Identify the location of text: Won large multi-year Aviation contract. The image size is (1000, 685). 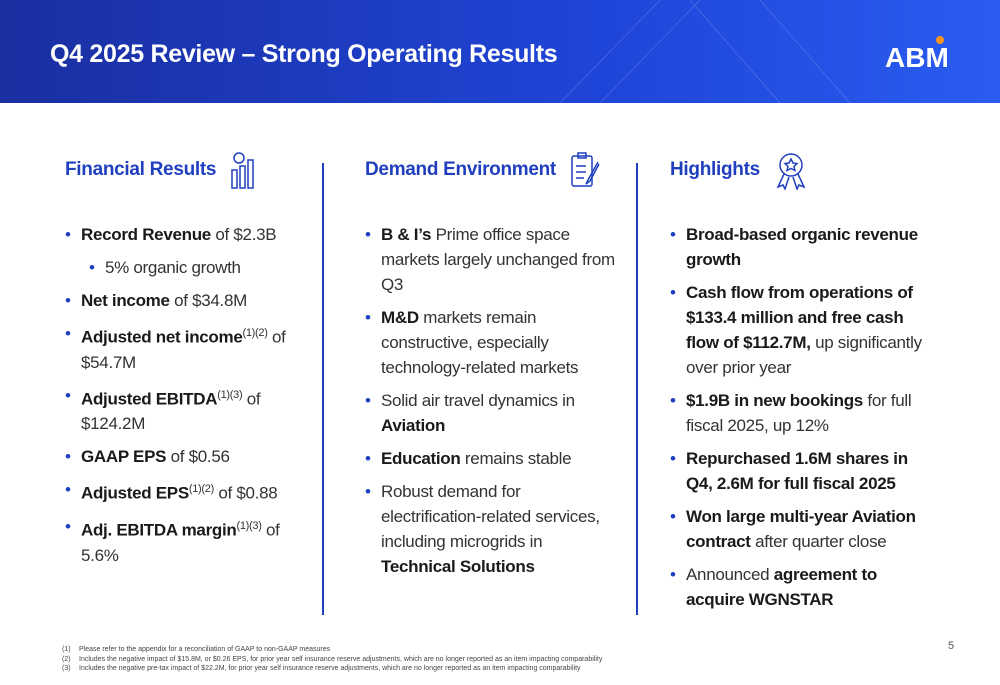
(801, 529).